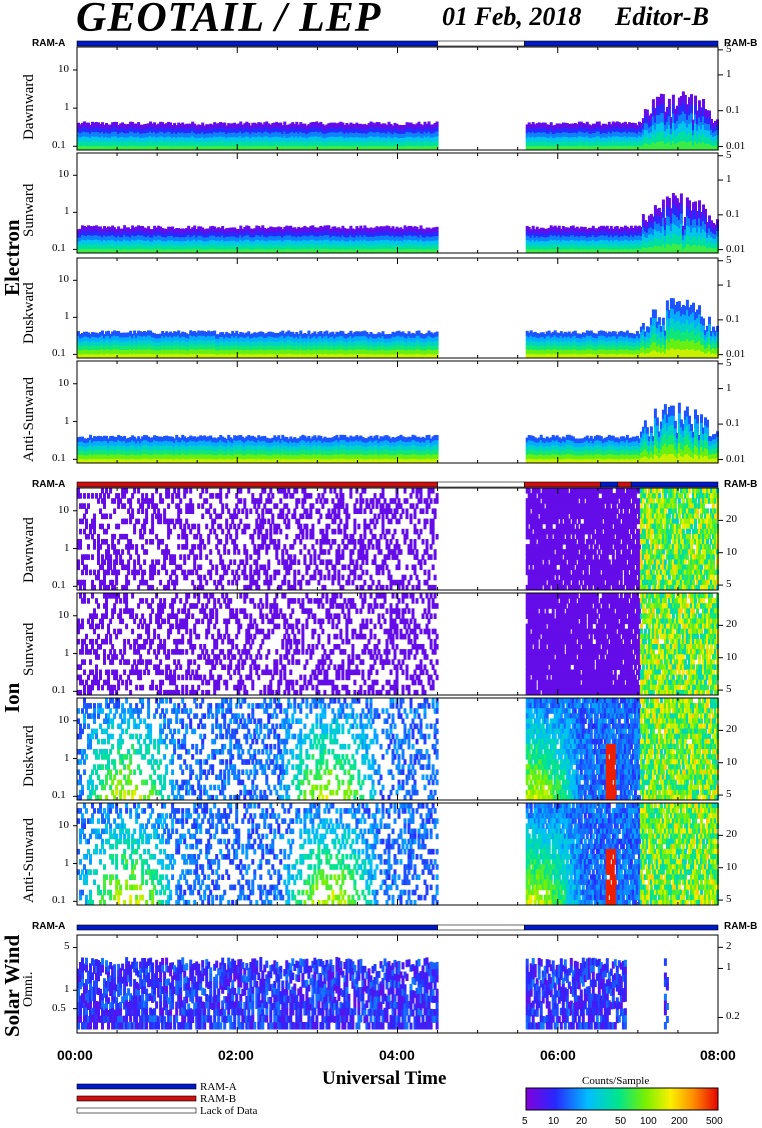  I want to click on electron-ram-right-label: RAM-B, so click(740, 43).